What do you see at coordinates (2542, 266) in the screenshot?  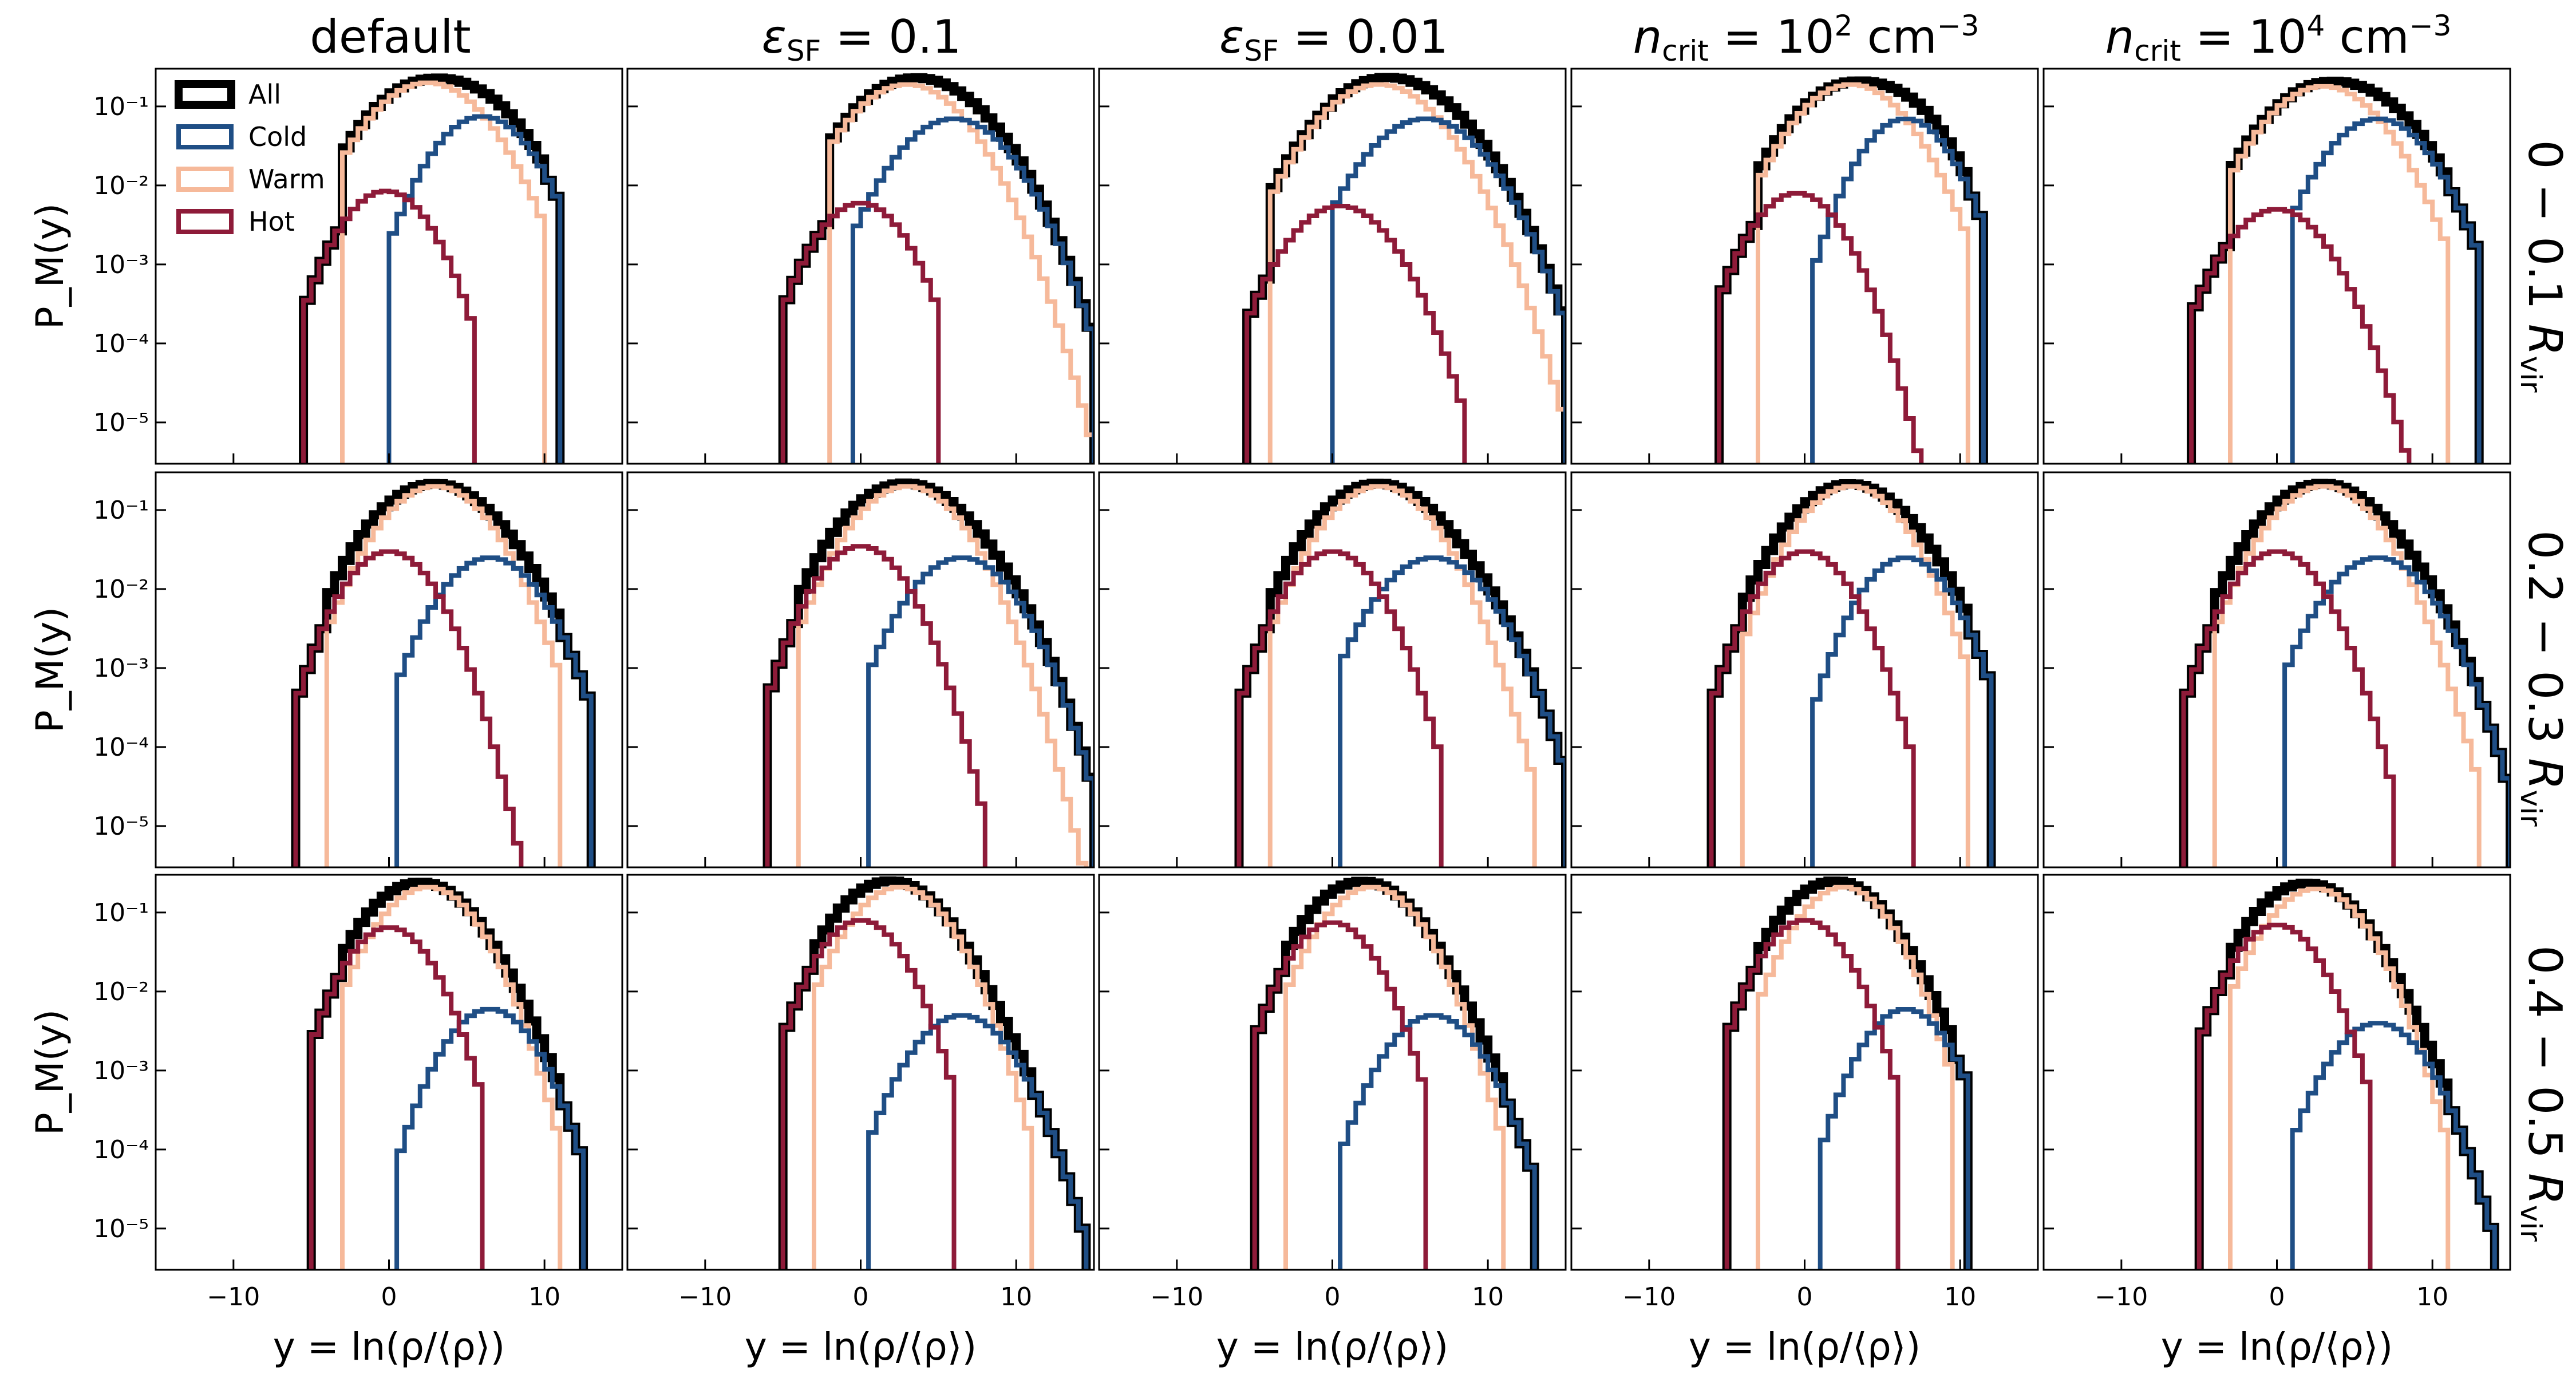 I see `row-label-0: 0 − 0.1 Rvir` at bounding box center [2542, 266].